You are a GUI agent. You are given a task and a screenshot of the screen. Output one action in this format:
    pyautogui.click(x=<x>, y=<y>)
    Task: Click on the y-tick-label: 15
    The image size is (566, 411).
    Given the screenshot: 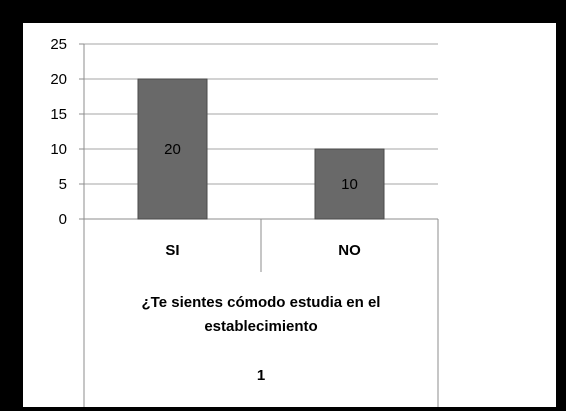 What is the action you would take?
    pyautogui.click(x=58, y=114)
    